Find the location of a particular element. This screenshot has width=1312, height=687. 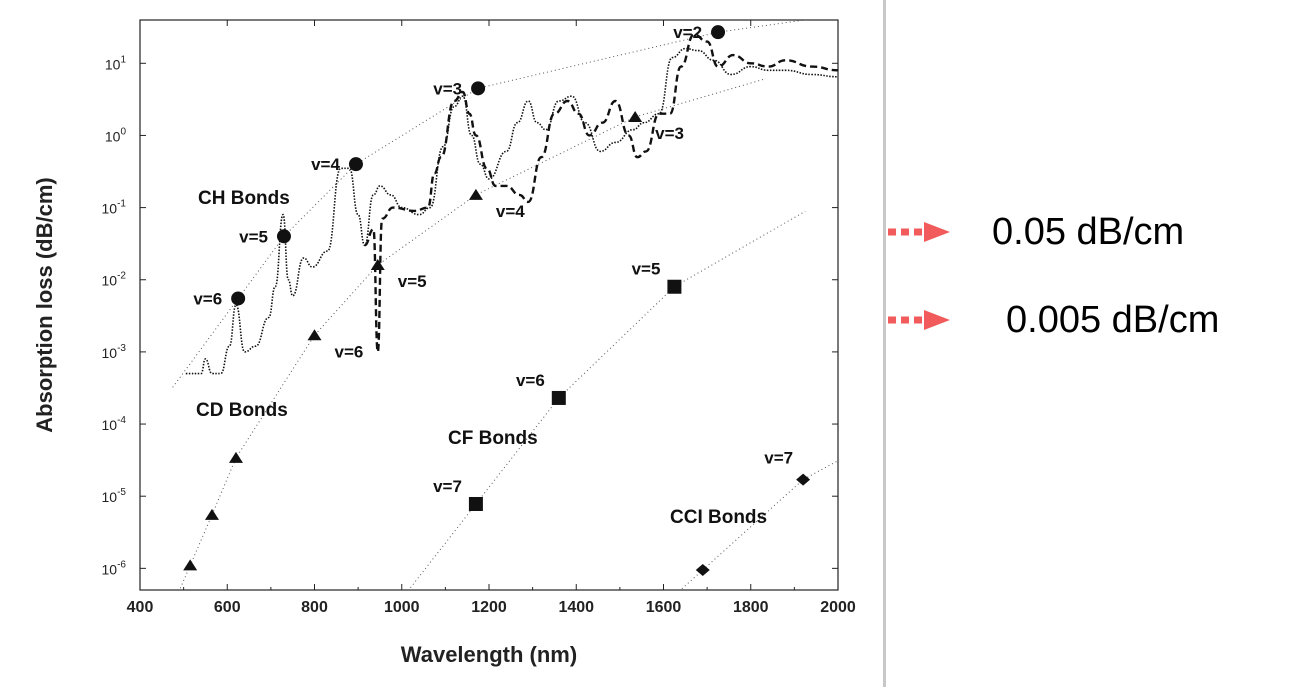

y-tick-label: 10⁰ is located at coordinates (116, 135).